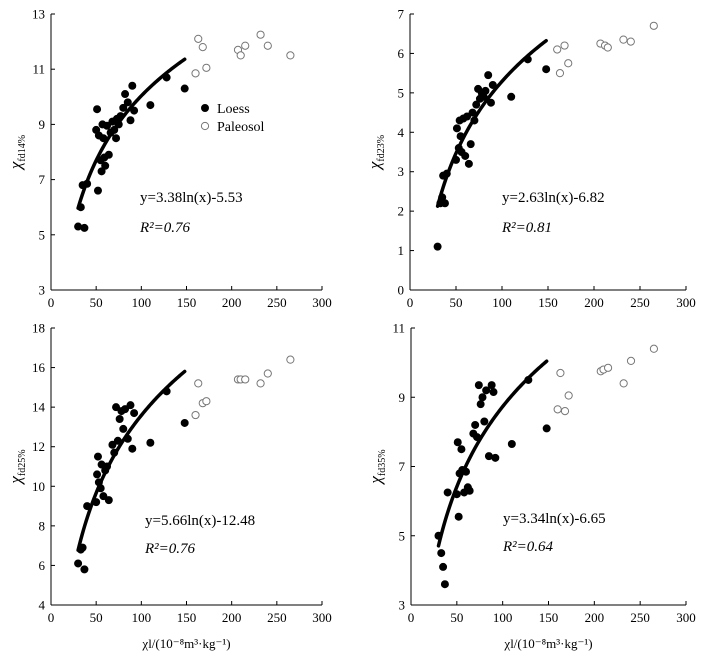  What do you see at coordinates (491, 123) in the screenshot?
I see `fit-curve` at bounding box center [491, 123].